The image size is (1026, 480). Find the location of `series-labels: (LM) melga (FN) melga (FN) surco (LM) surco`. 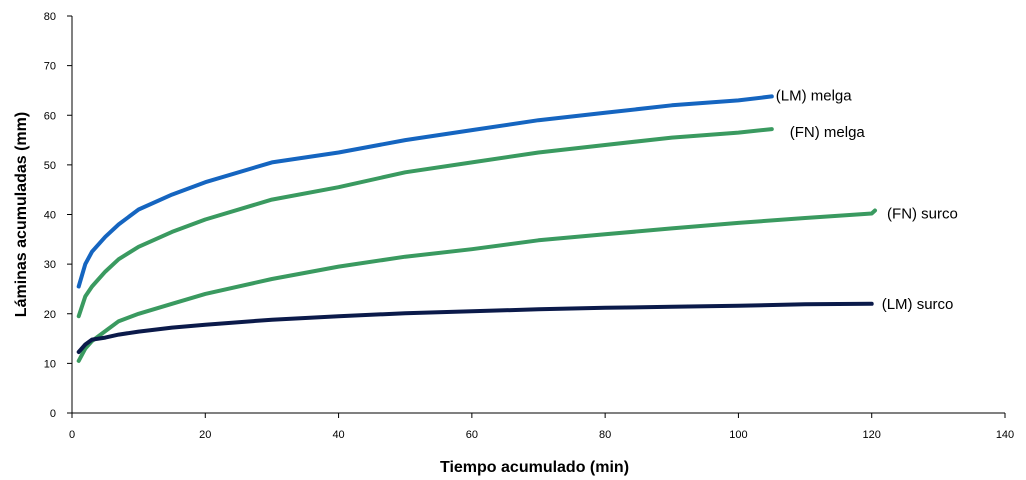

series-labels: (LM) melga (FN) melga (FN) surco (LM) surco is located at coordinates (867, 199).